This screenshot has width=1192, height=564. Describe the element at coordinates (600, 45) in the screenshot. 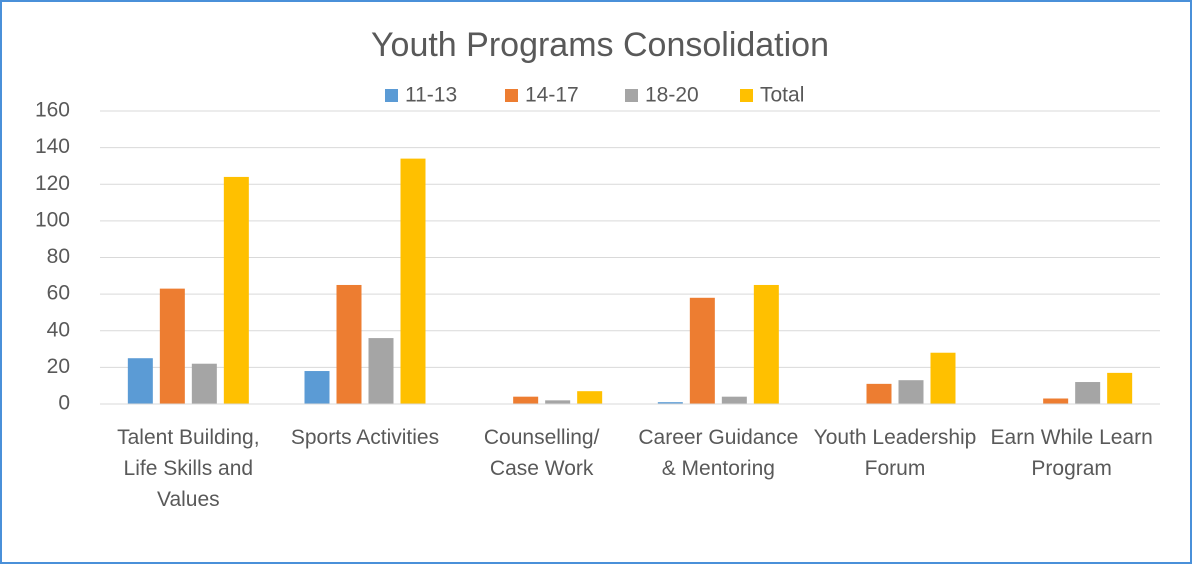

I see `chart-title: Youth Programs Consolidation` at that location.